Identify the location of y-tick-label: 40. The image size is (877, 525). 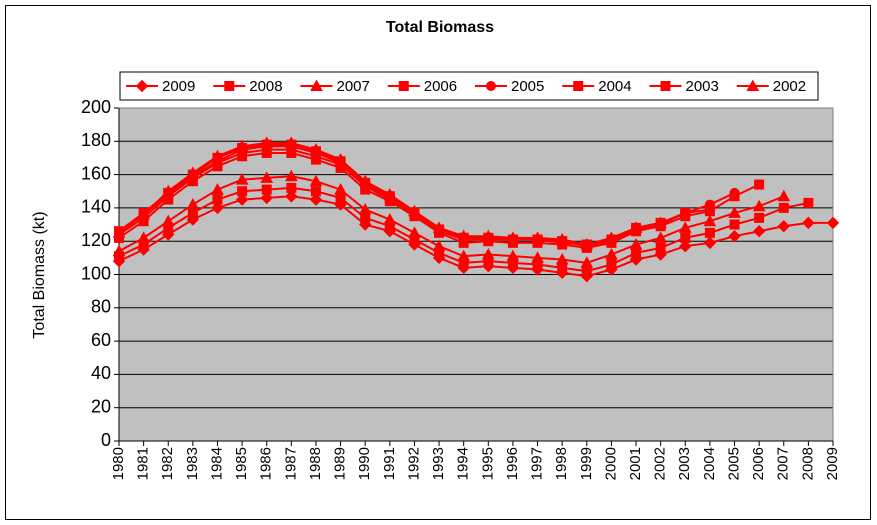
(101, 373).